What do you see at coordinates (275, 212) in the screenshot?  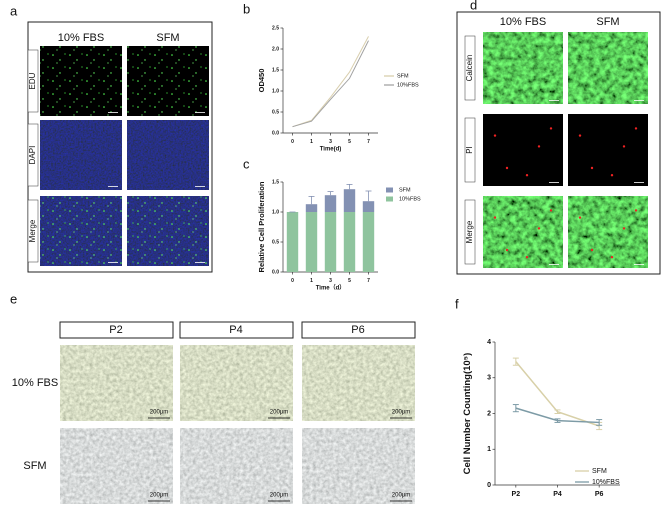 I see `y-tick-label: 1.0` at bounding box center [275, 212].